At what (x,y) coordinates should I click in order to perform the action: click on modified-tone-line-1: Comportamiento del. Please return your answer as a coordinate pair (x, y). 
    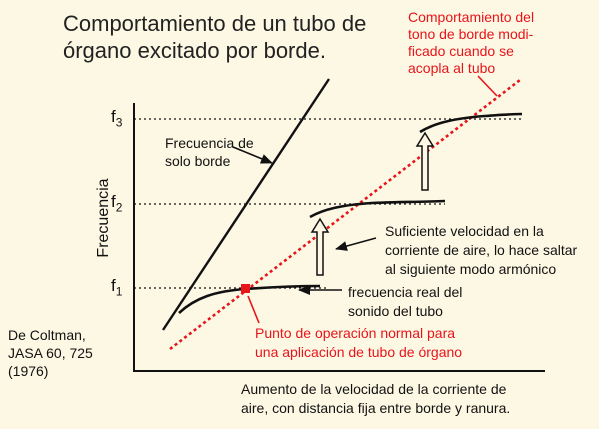
    Looking at the image, I should click on (471, 17).